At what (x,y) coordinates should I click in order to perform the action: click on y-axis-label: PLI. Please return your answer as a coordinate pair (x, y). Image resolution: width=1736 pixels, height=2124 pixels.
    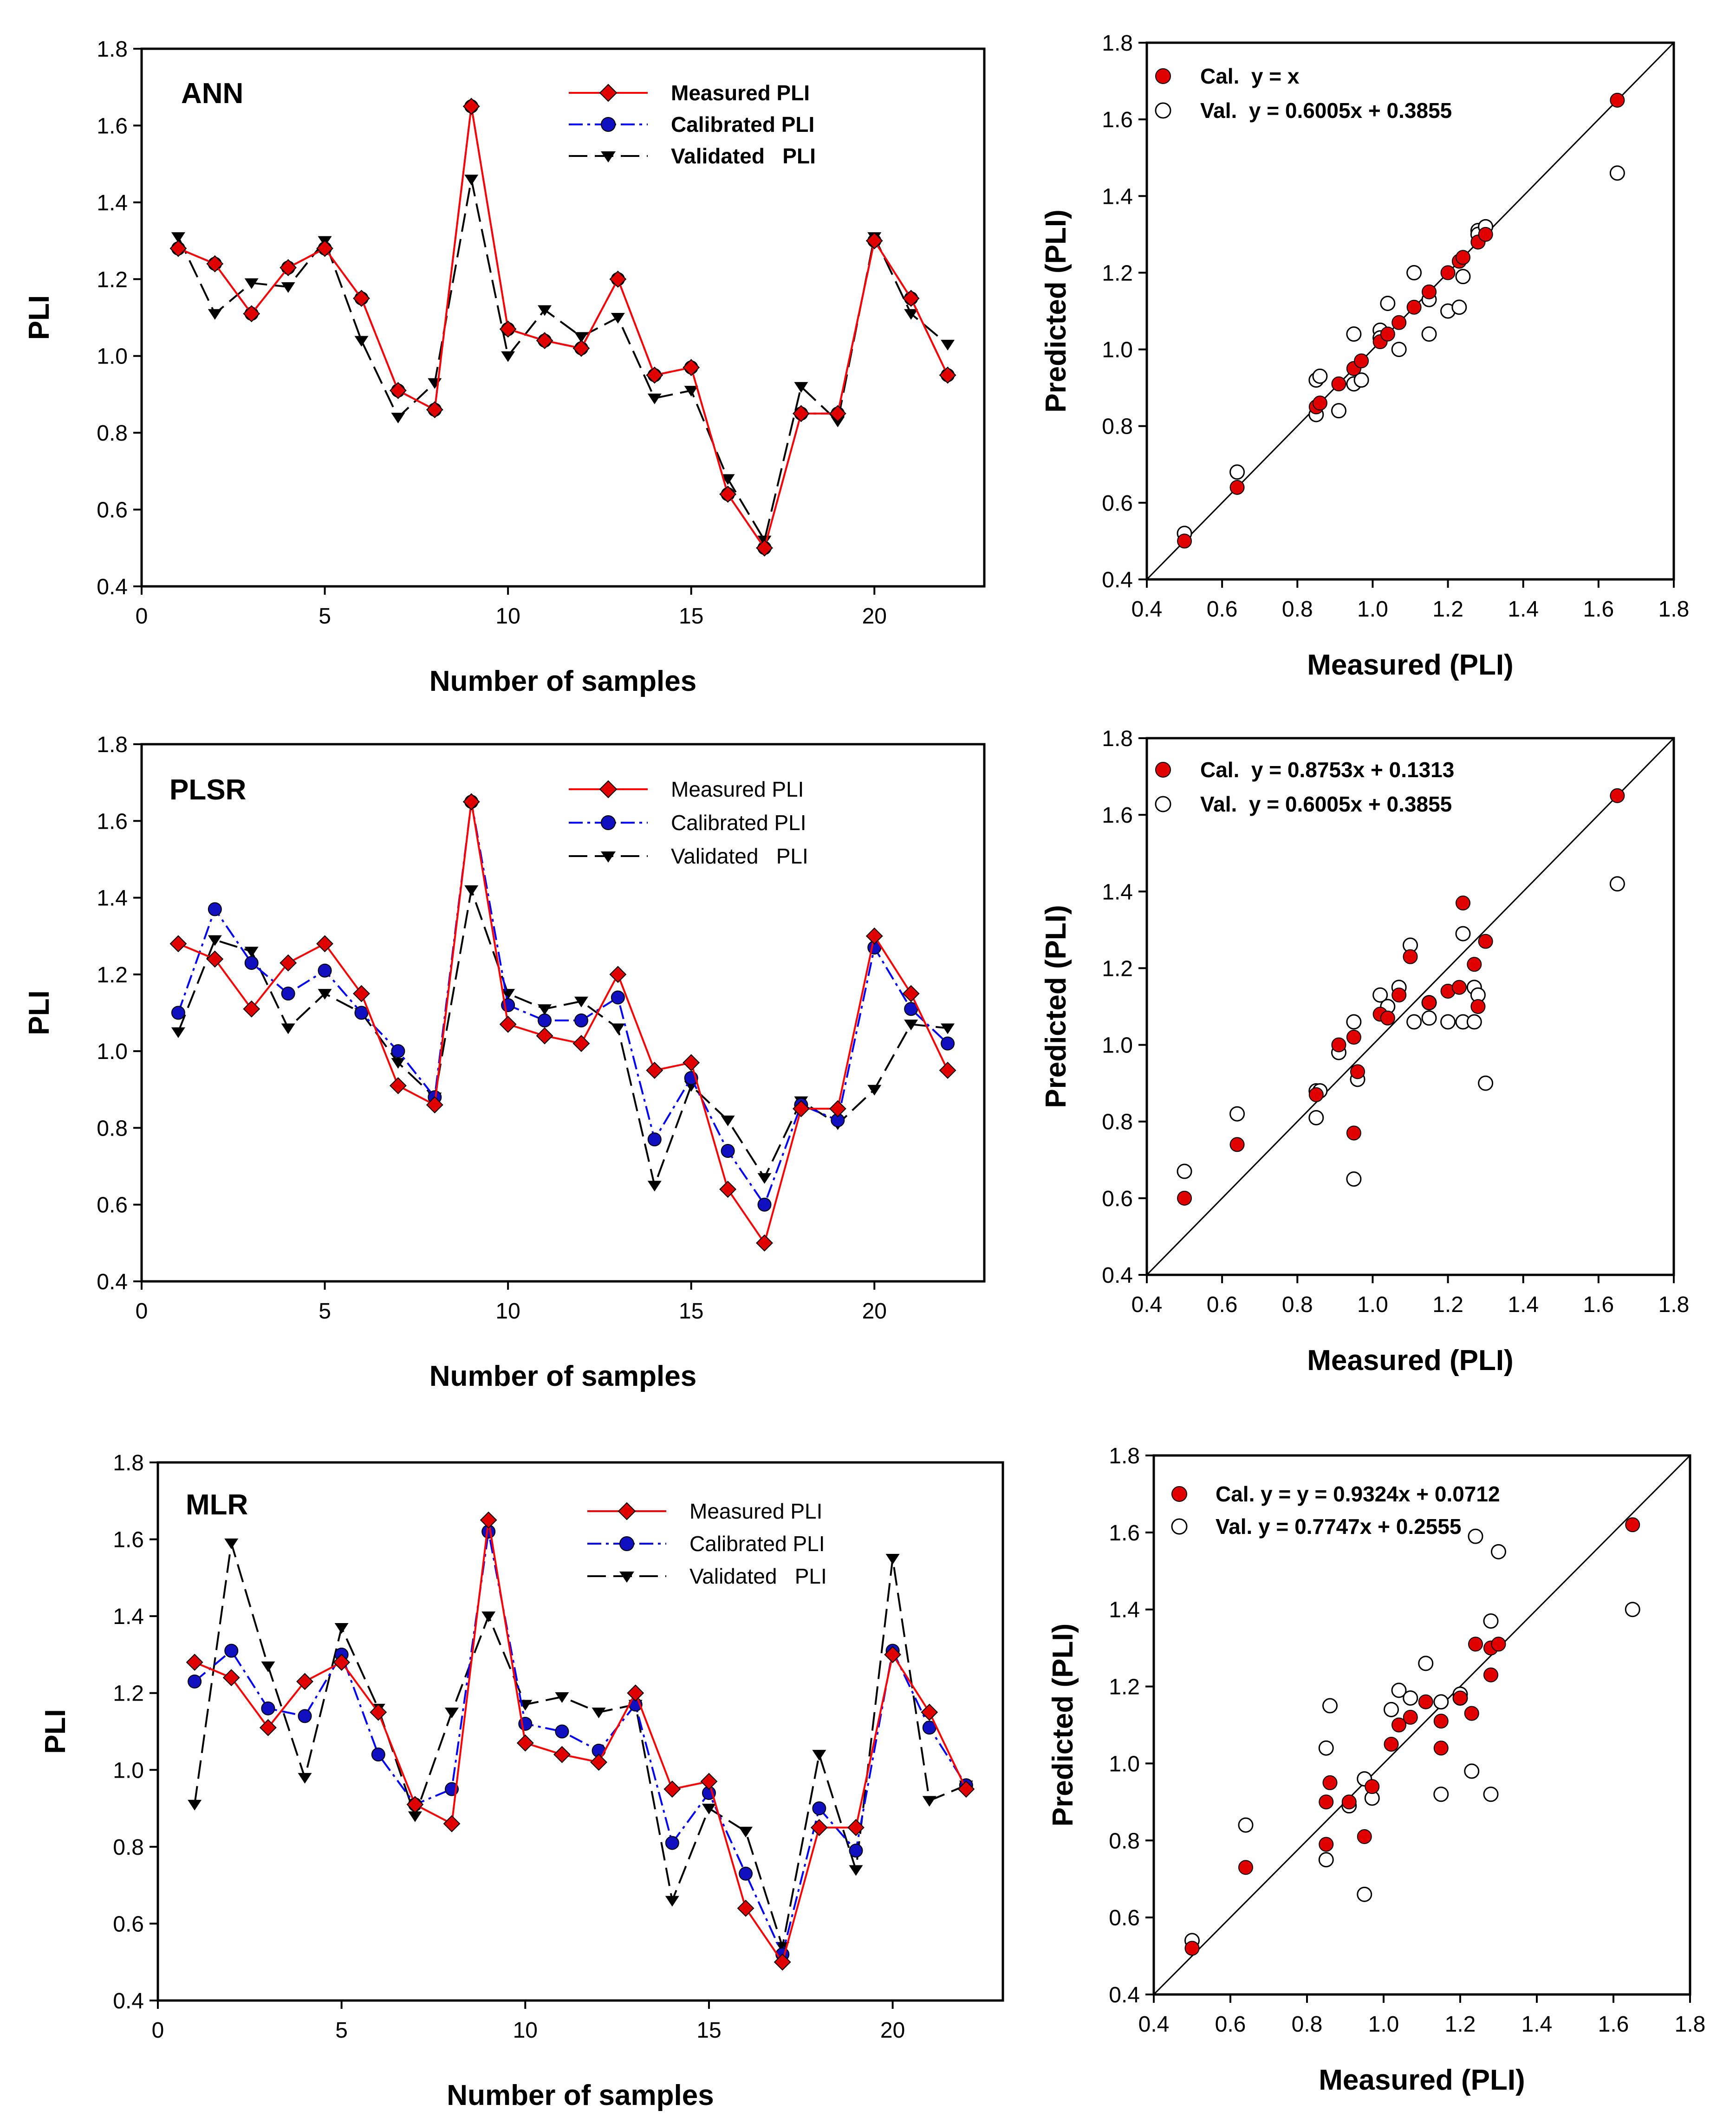
    Looking at the image, I should click on (55, 1731).